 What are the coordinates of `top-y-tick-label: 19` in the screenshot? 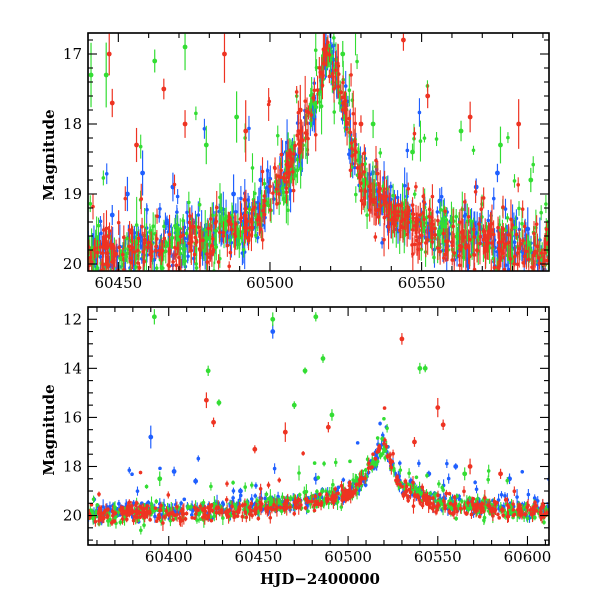 It's located at (72, 194).